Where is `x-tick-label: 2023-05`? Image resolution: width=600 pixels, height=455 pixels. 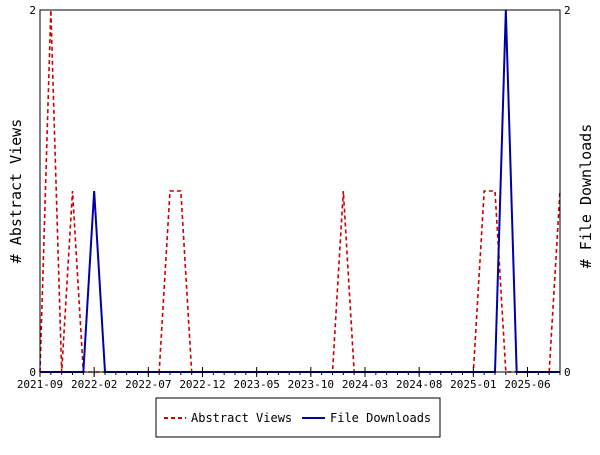
x-tick-label: 2023-05 is located at coordinates (256, 384).